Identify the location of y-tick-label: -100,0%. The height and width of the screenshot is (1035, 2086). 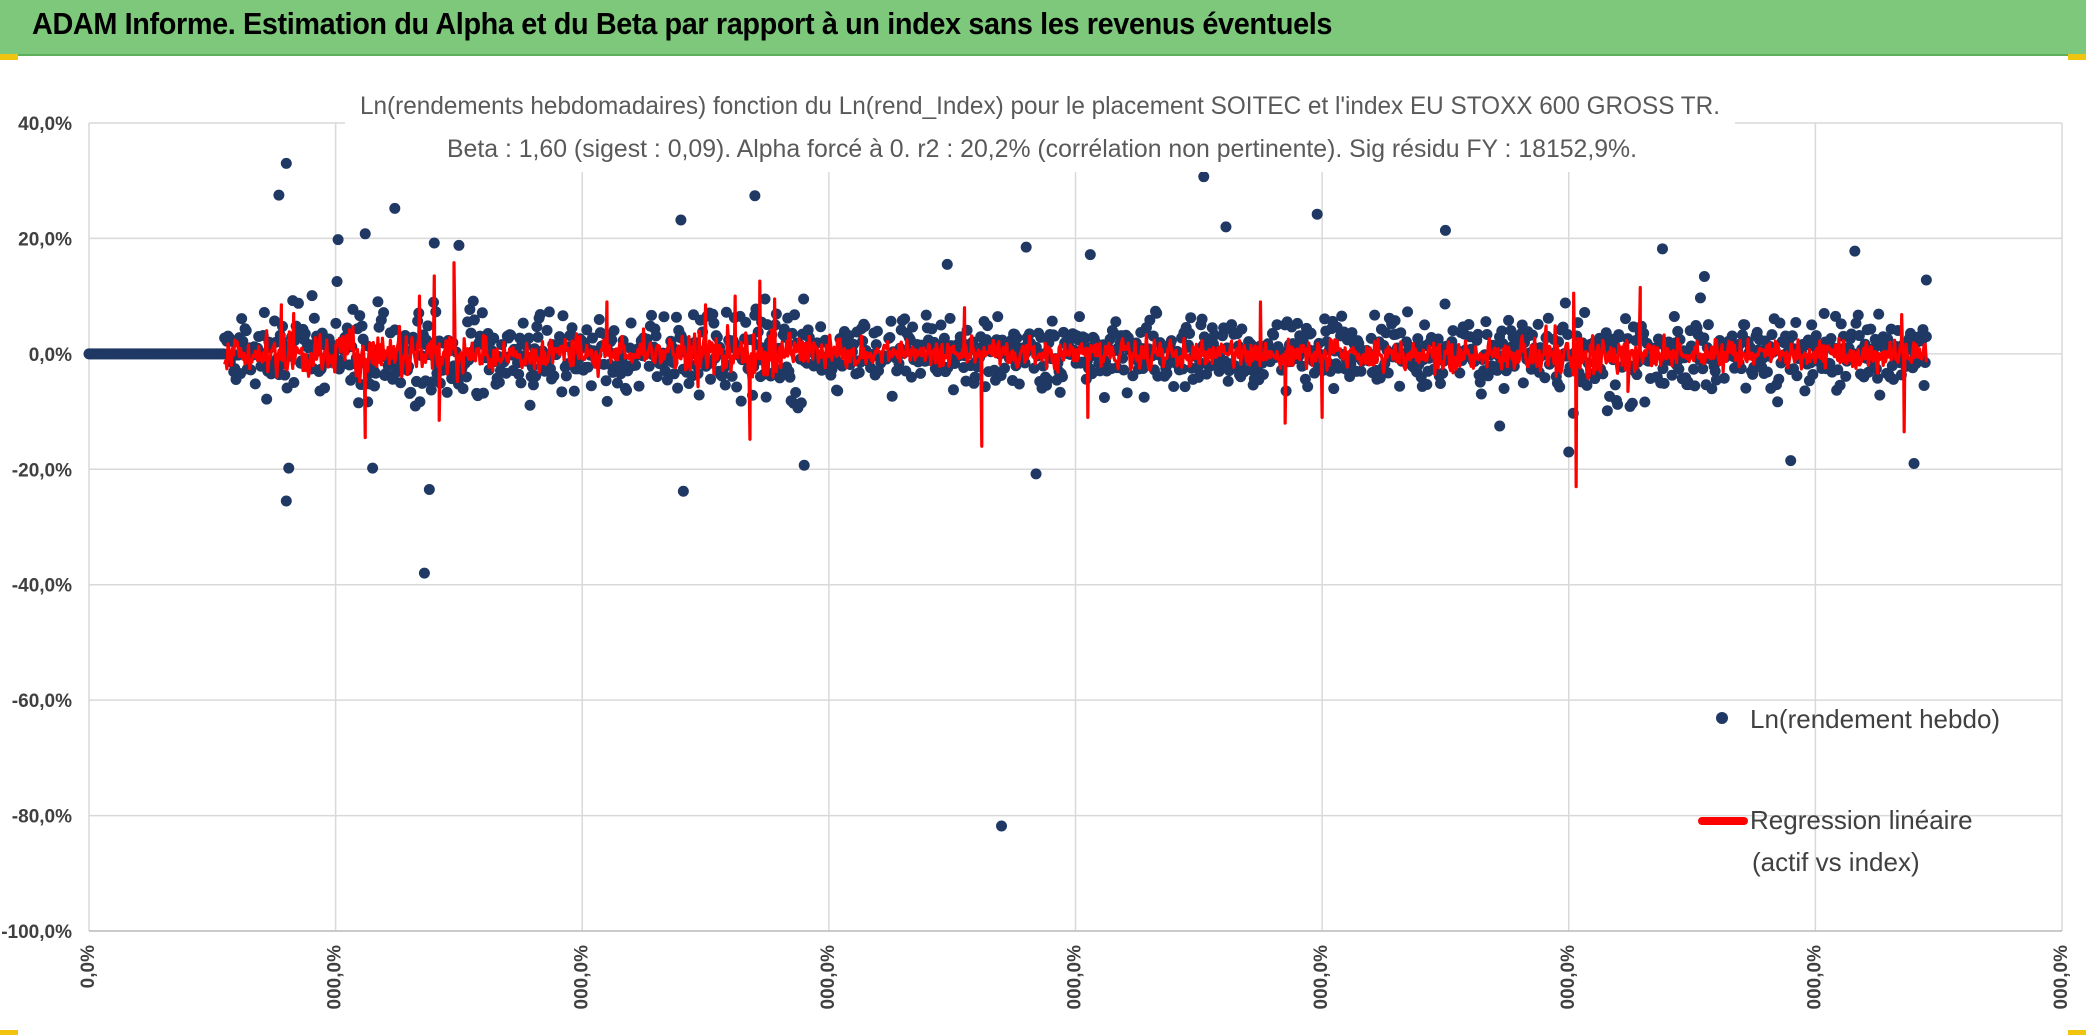
(36, 932).